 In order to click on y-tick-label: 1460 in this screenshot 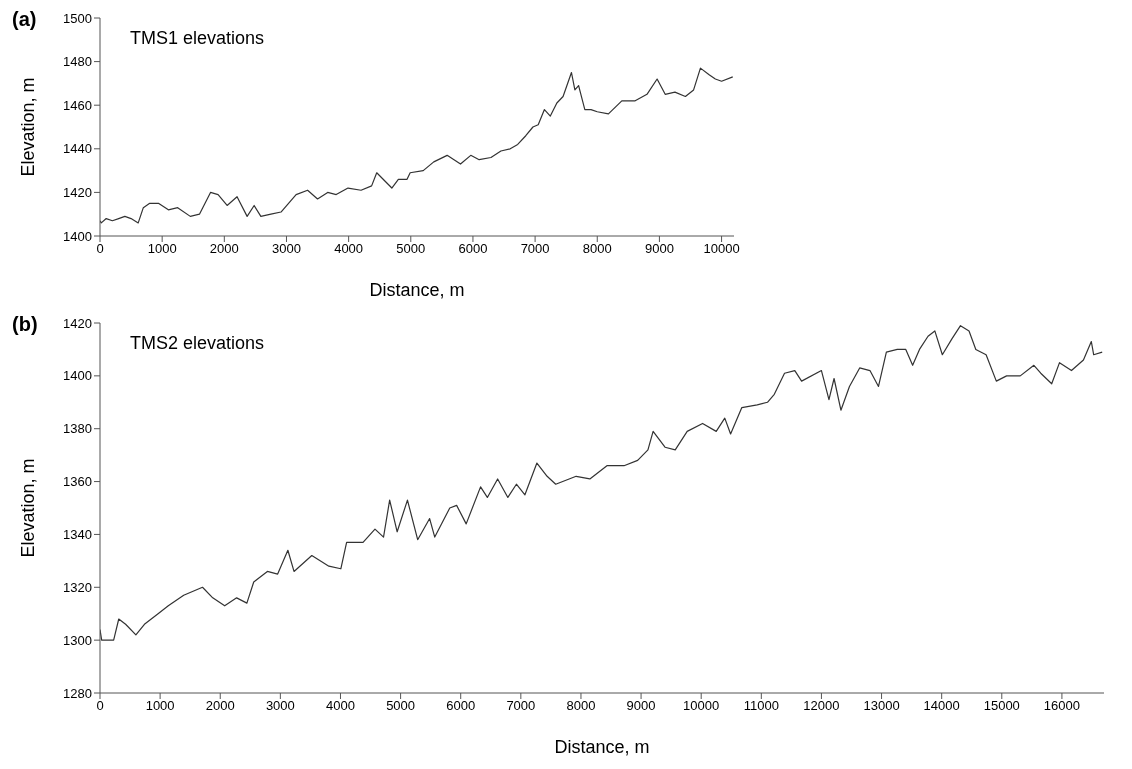, I will do `click(77, 105)`.